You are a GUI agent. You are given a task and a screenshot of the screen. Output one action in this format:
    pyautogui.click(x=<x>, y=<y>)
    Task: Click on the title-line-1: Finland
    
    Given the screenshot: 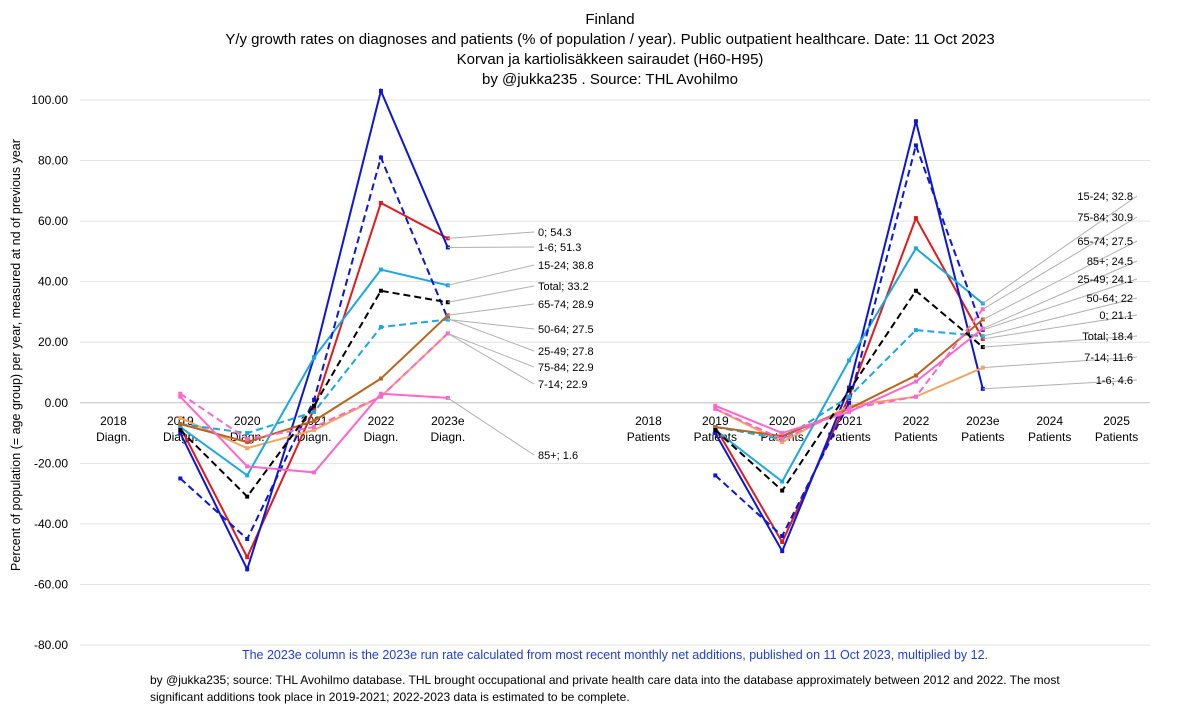 What is the action you would take?
    pyautogui.click(x=610, y=19)
    